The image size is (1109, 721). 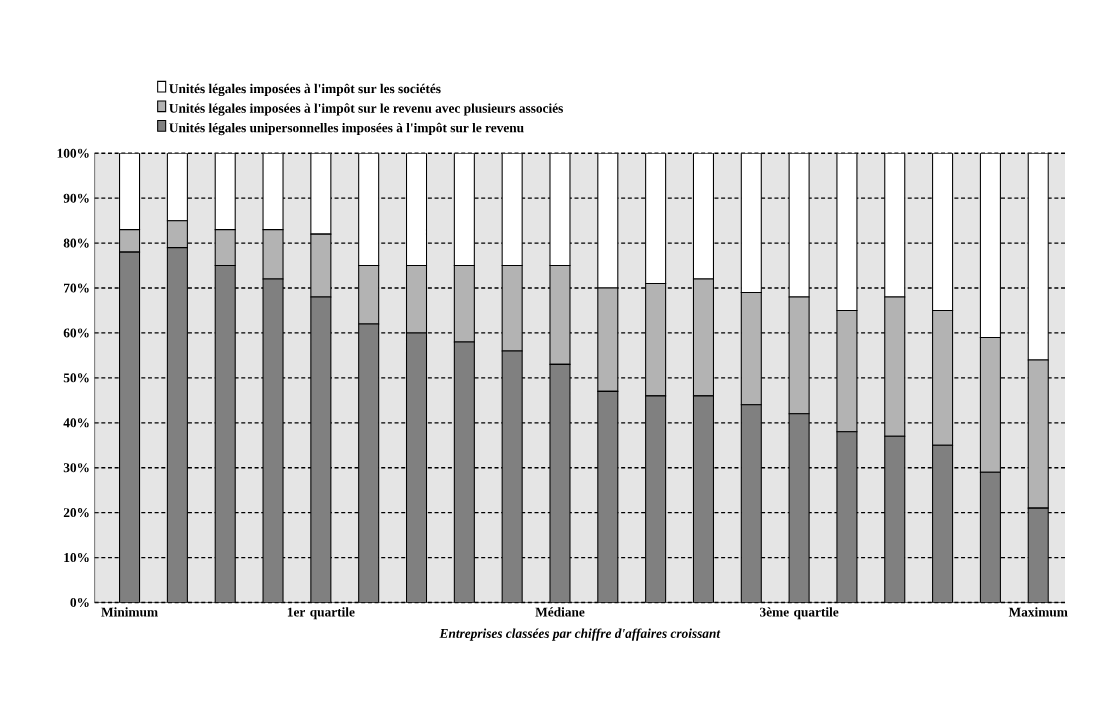 What do you see at coordinates (305, 89) in the screenshot?
I see `legend-label: Unités légales imposées à l'impôt sur les sociétés` at bounding box center [305, 89].